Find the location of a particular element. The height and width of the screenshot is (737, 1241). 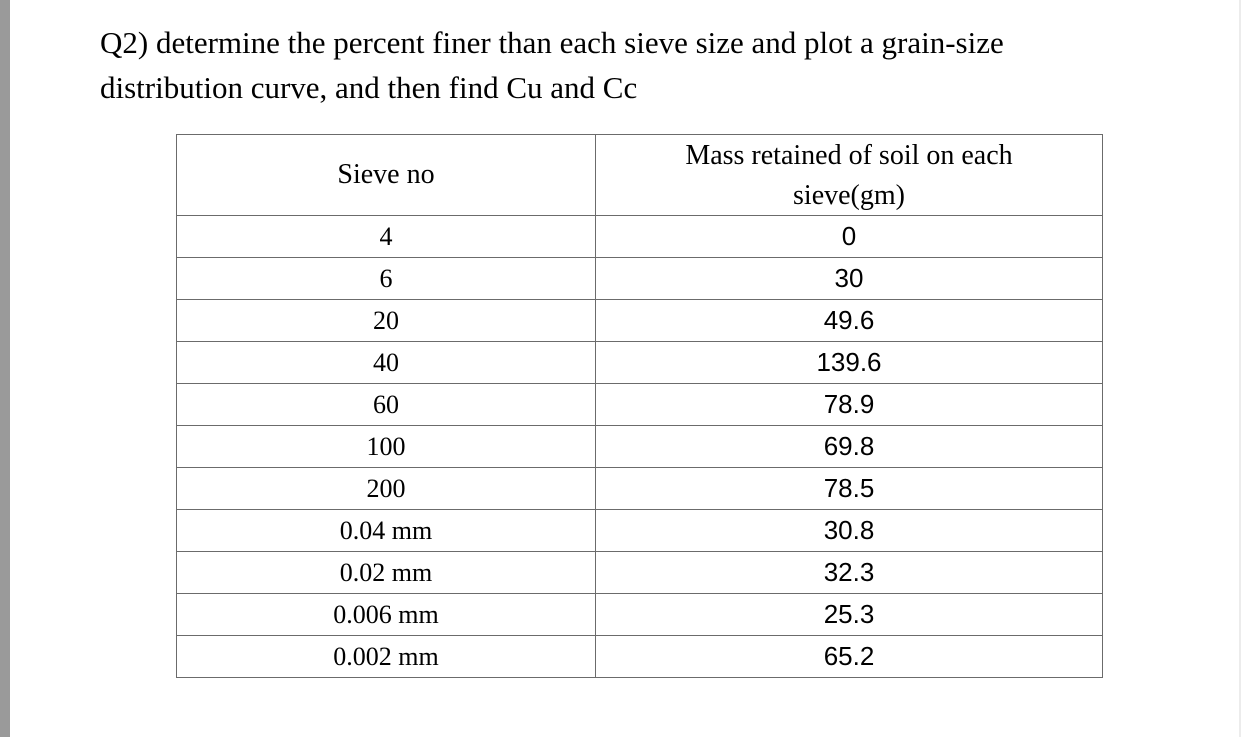

table-row: 0.04 mm 30.8 is located at coordinates (639, 530).